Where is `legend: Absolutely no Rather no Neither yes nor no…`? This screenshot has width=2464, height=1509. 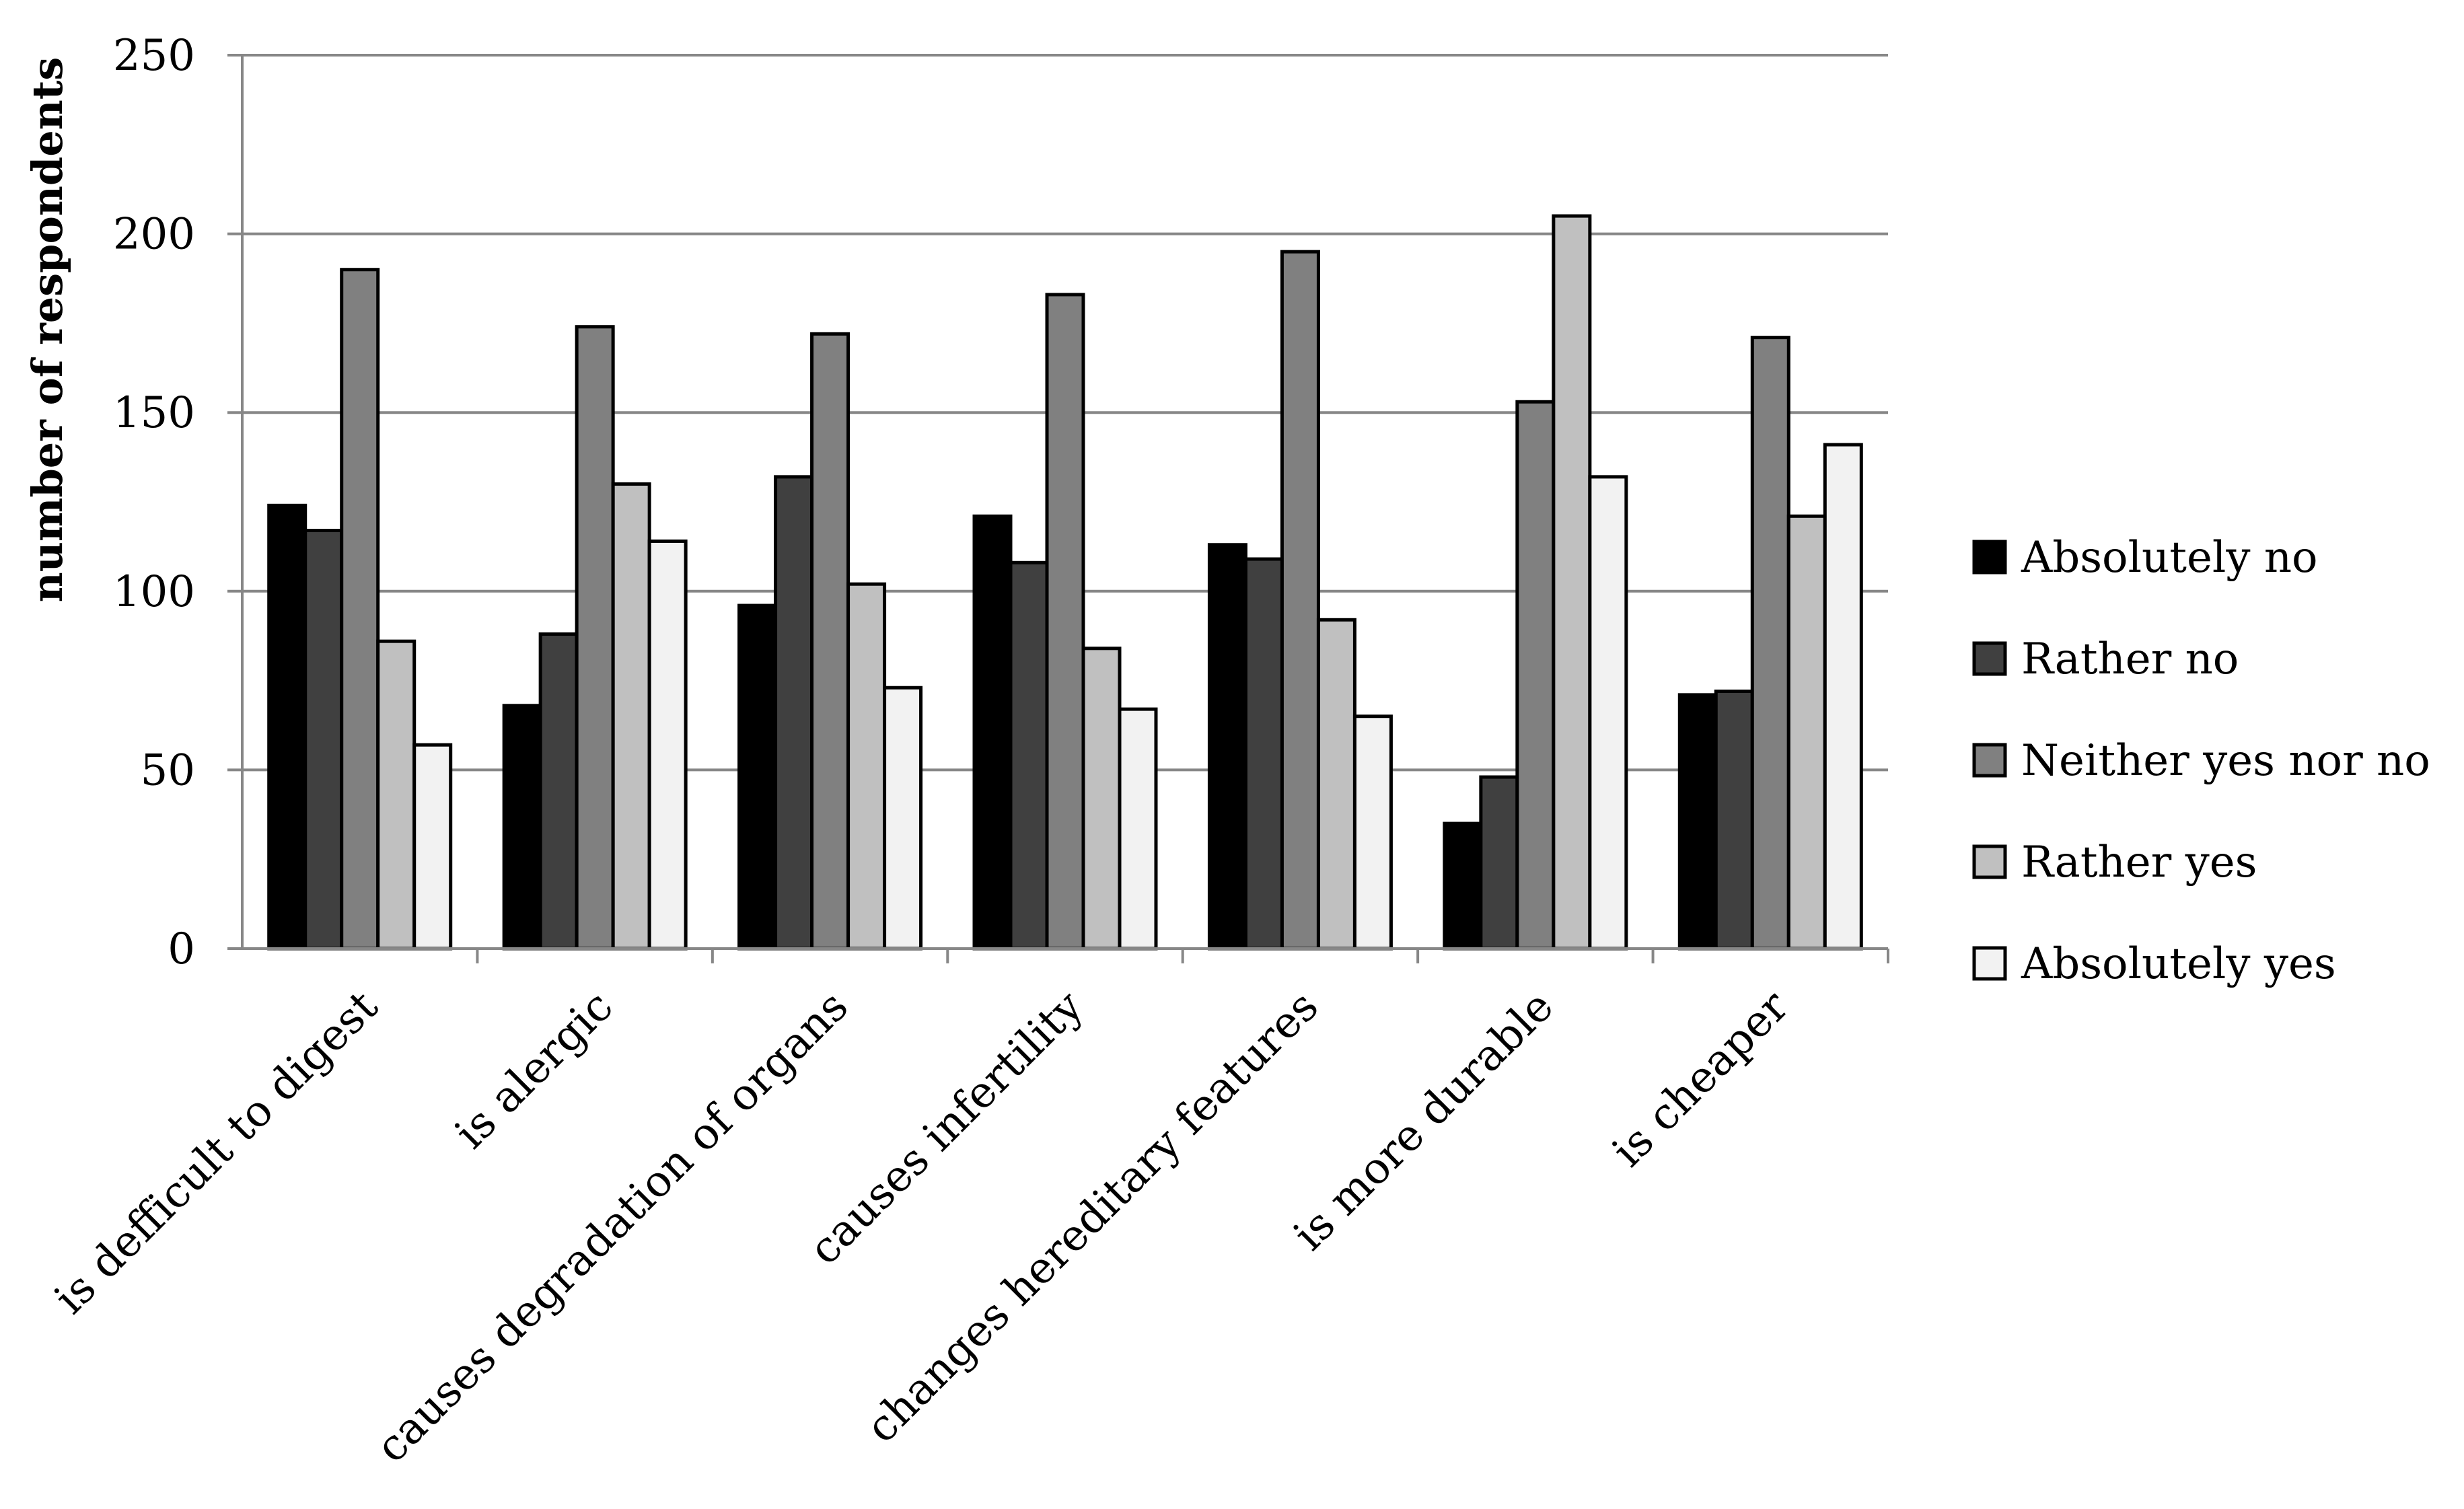
legend: Absolutely no Rather no Neither yes nor no… is located at coordinates (2201, 761).